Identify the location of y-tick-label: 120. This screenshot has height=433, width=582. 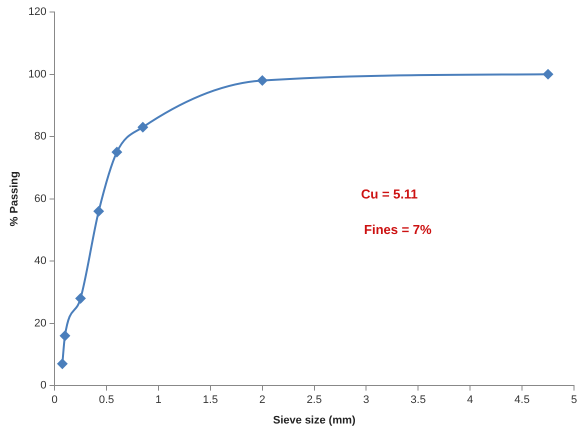
(37, 12).